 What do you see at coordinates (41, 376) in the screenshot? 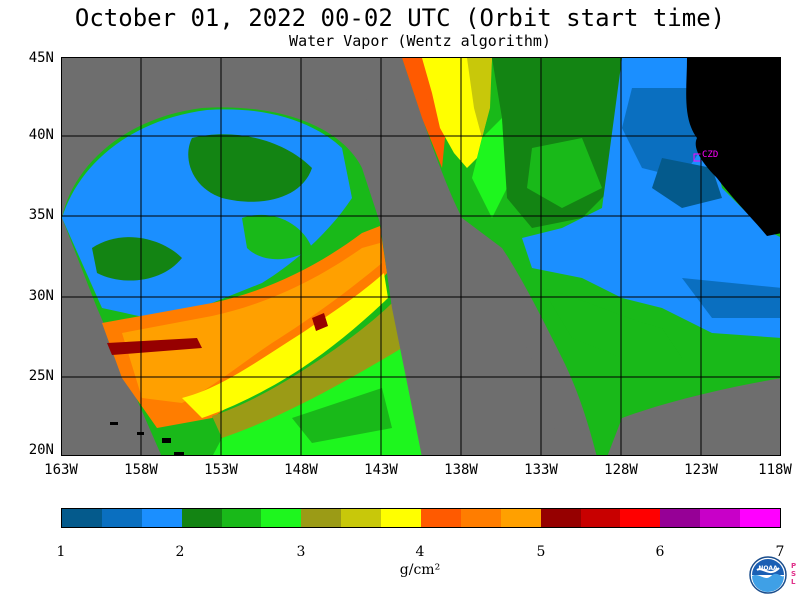
I see `lat-label-25n: 25N` at bounding box center [41, 376].